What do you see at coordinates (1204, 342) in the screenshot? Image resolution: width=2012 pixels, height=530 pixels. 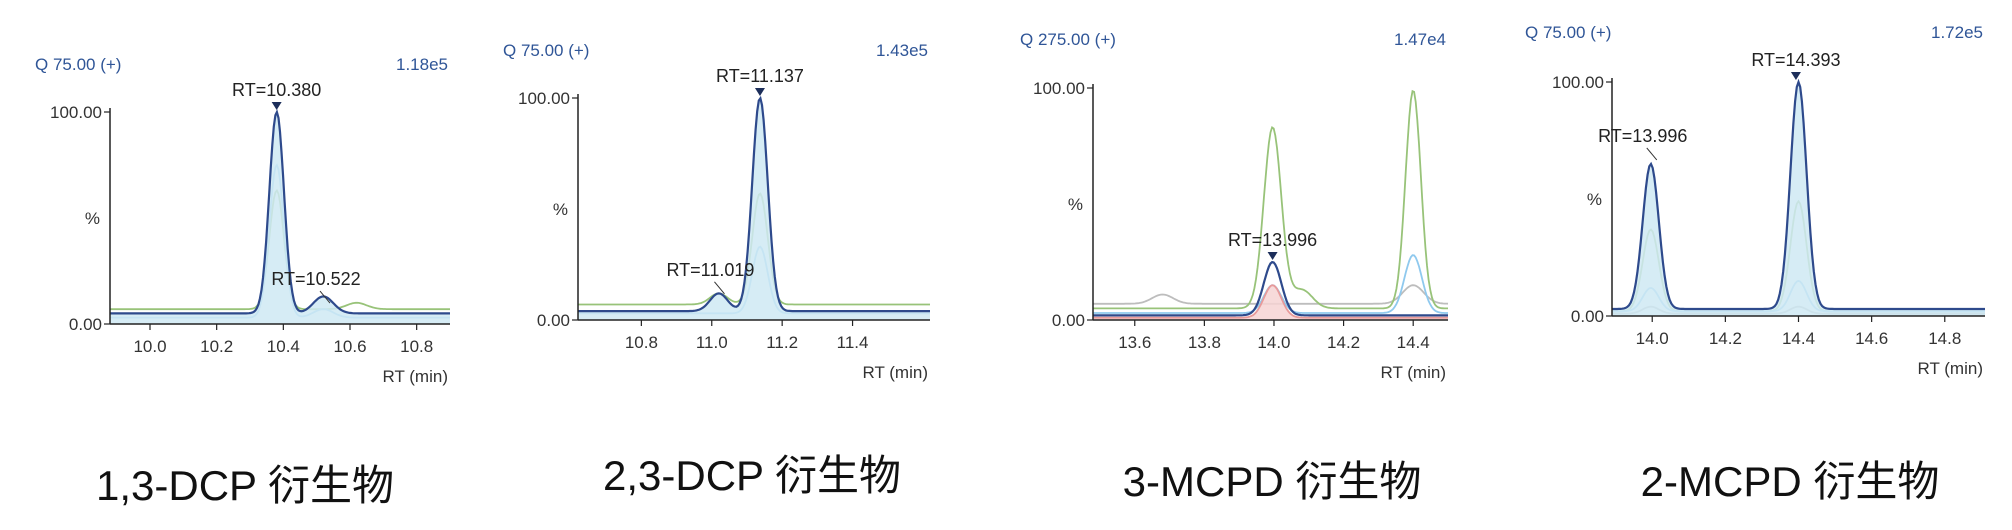 I see `x-tick-label: 13.8` at bounding box center [1204, 342].